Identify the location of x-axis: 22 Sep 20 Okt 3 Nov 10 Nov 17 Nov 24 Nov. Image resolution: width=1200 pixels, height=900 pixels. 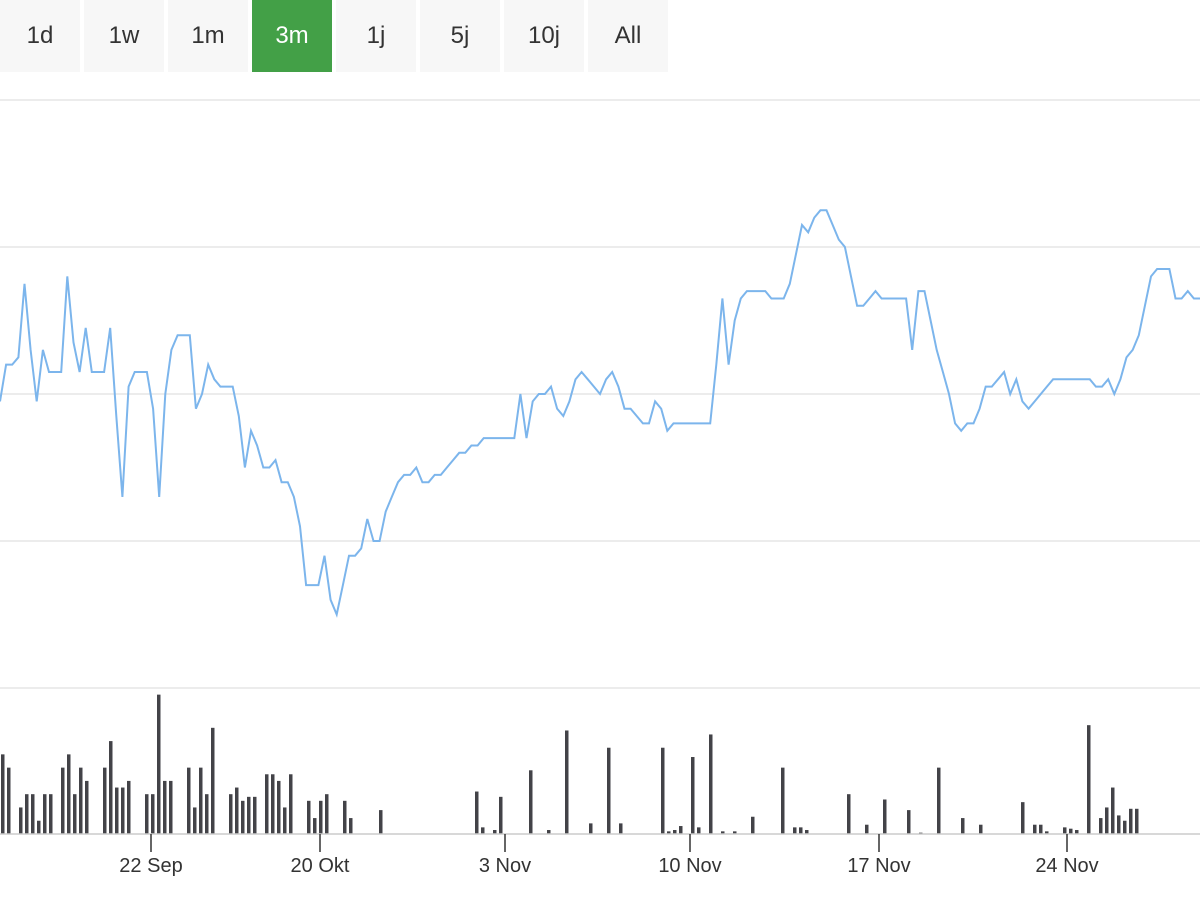
(600, 855).